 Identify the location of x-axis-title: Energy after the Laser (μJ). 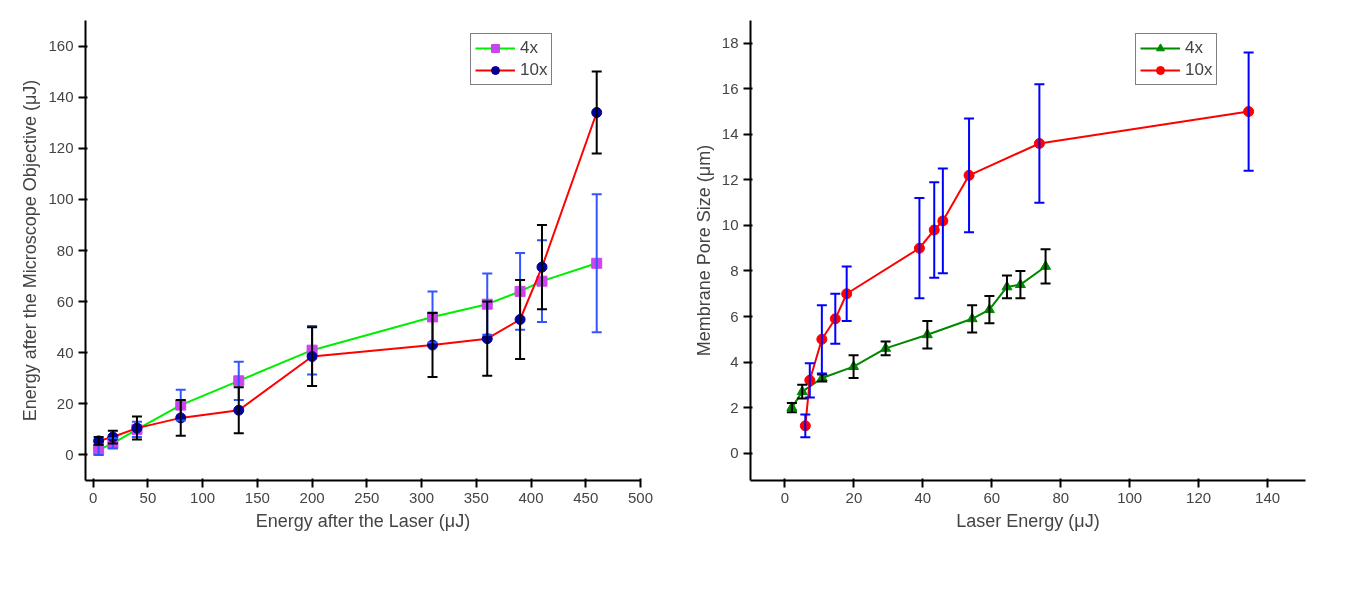
(363, 520).